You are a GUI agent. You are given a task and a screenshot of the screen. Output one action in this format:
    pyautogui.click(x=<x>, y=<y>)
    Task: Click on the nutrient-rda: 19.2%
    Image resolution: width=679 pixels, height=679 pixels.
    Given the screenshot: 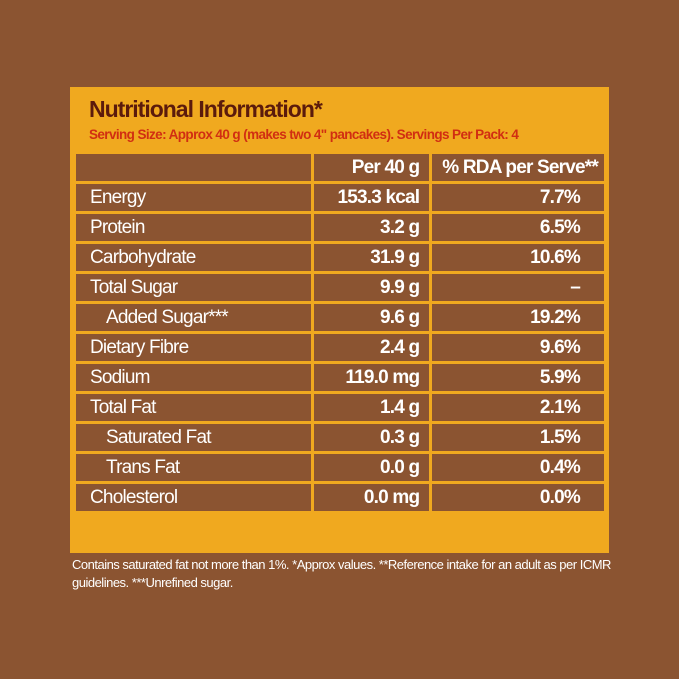 What is the action you would take?
    pyautogui.click(x=518, y=317)
    